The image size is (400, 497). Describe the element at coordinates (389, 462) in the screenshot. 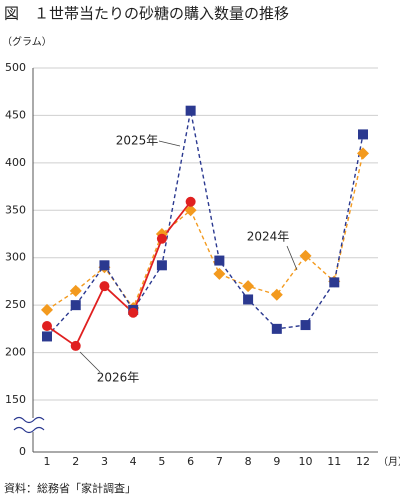

I see `x-axis-label: （月）` at that location.